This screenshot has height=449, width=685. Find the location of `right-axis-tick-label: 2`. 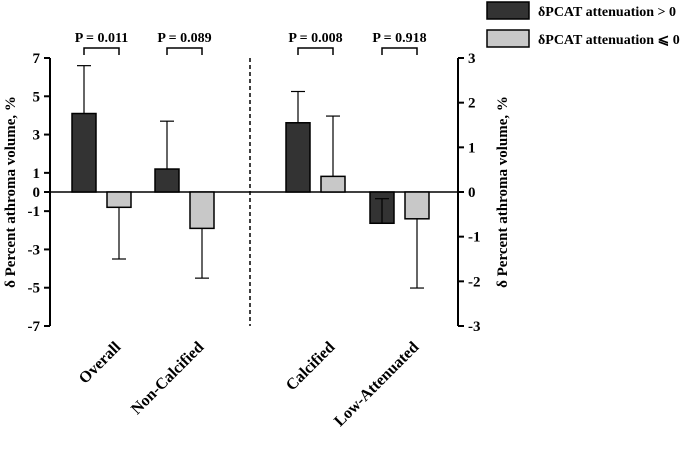

right-axis-tick-label: 2 is located at coordinates (472, 104).